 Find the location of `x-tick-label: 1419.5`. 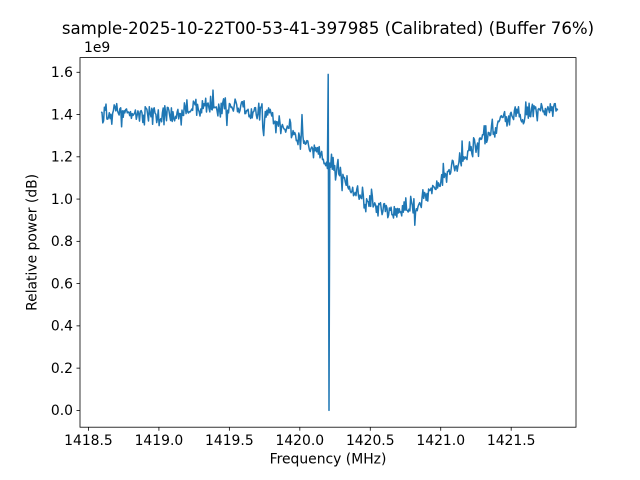

x-tick-label: 1419.5 is located at coordinates (229, 441).